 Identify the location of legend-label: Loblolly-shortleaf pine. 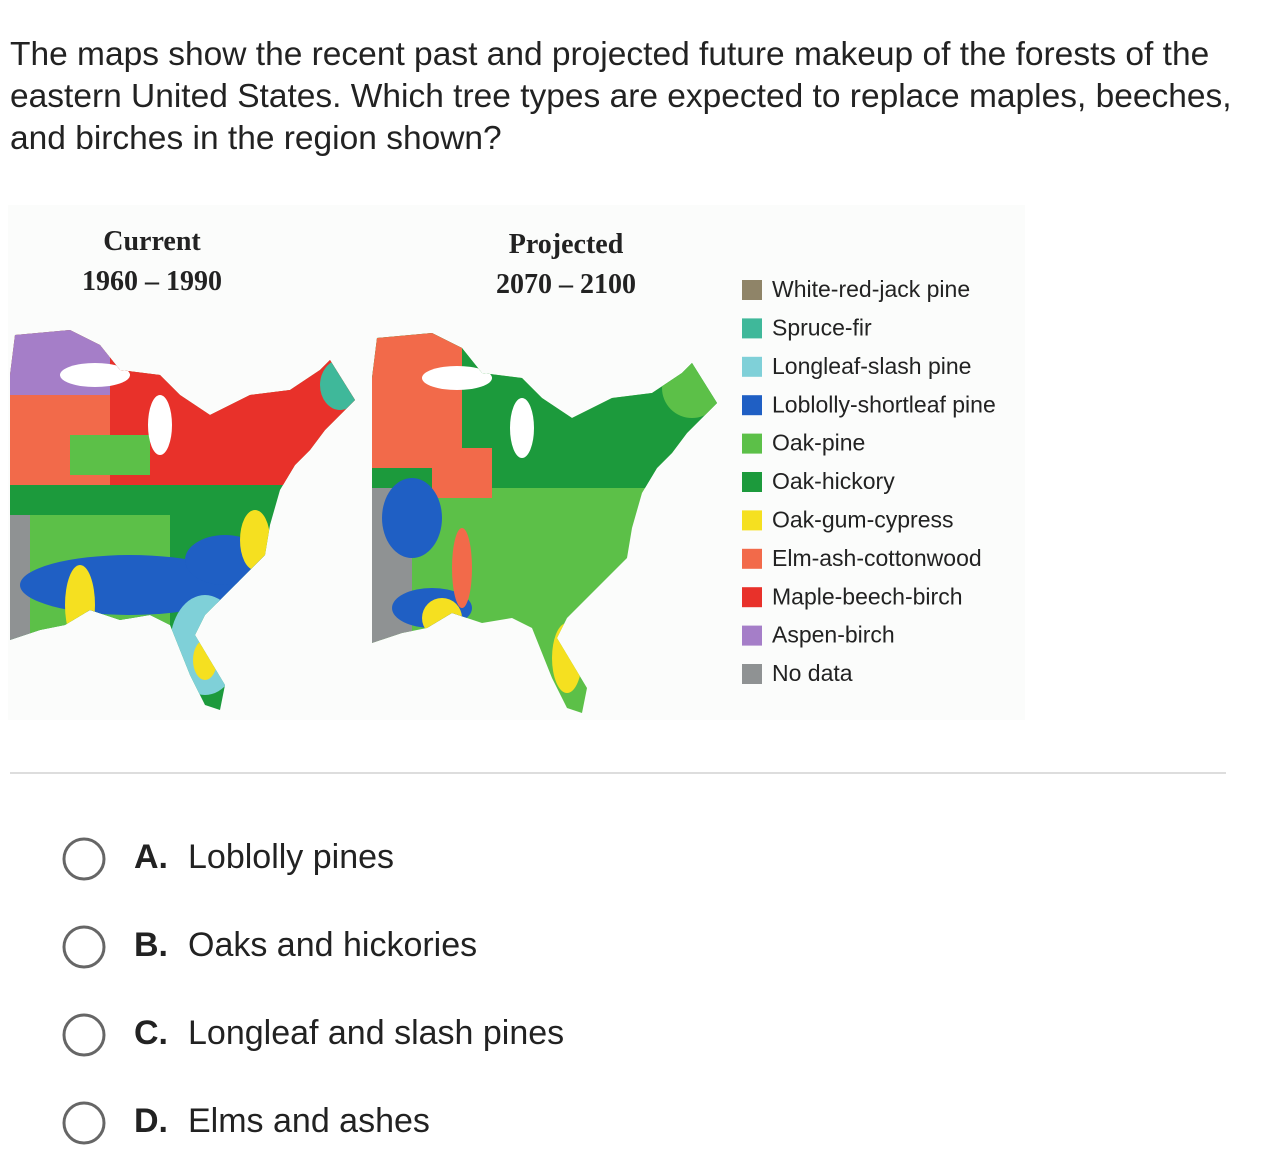
(884, 404).